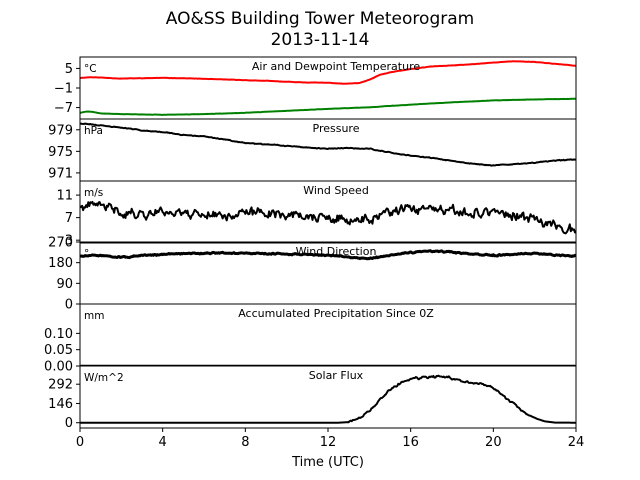  I want to click on x-axis: 0 4 8 12 16 20 24, so click(330, 439).